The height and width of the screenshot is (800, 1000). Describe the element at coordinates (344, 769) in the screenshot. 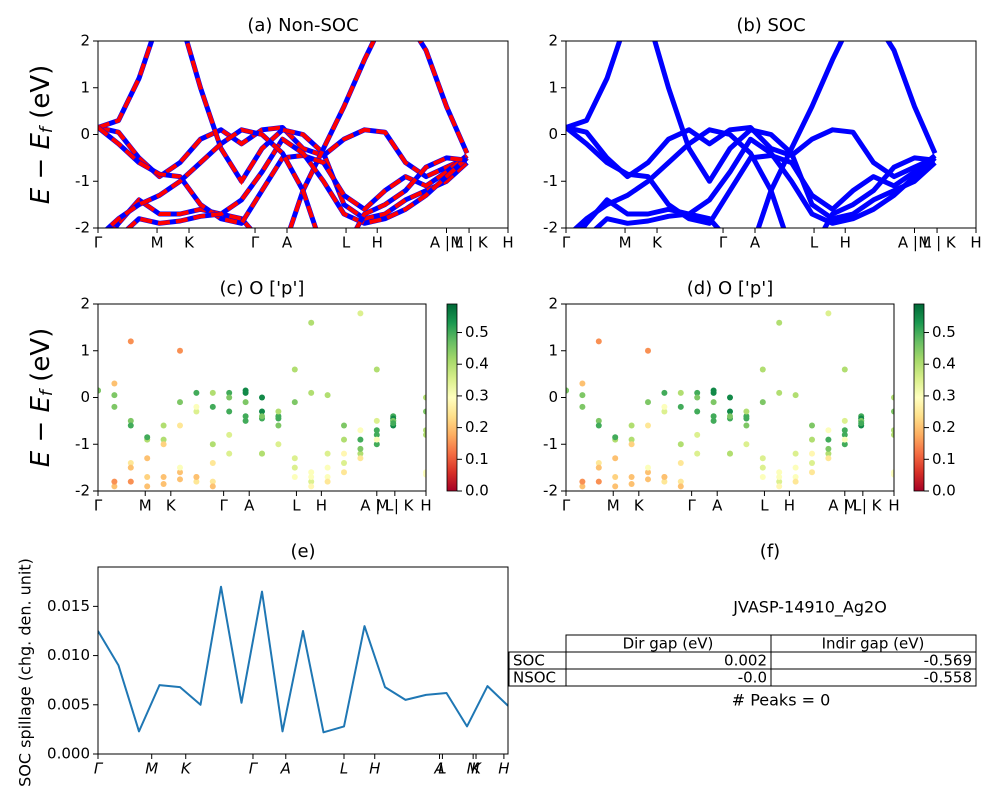

I see `x-tick-label: L` at that location.